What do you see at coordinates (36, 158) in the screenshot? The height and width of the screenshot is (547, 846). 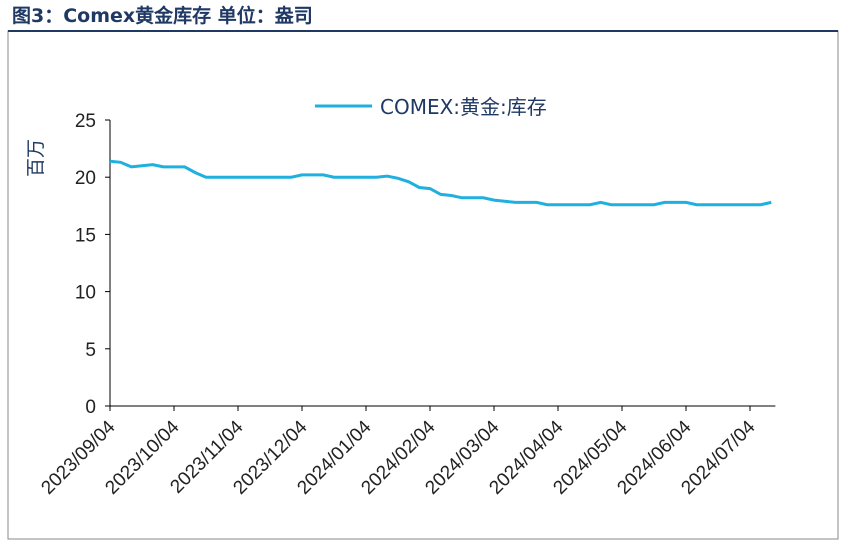 I see `y-axis-label: 百万` at bounding box center [36, 158].